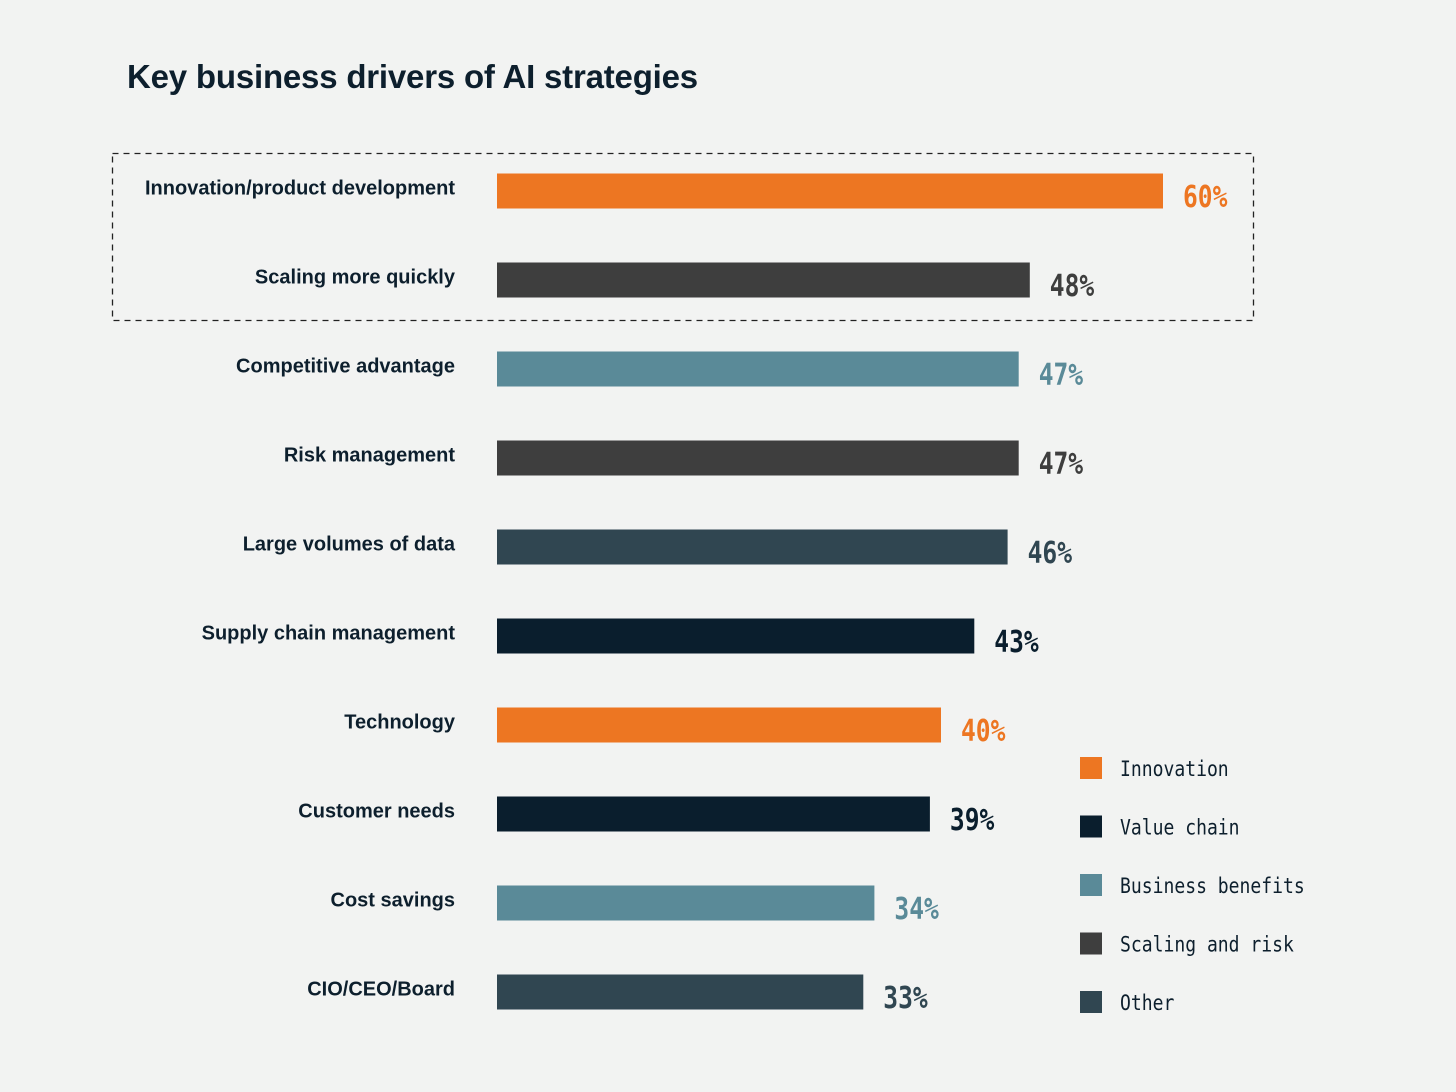 The width and height of the screenshot is (1456, 1092). Describe the element at coordinates (1147, 1003) in the screenshot. I see `legend-label: Other` at that location.